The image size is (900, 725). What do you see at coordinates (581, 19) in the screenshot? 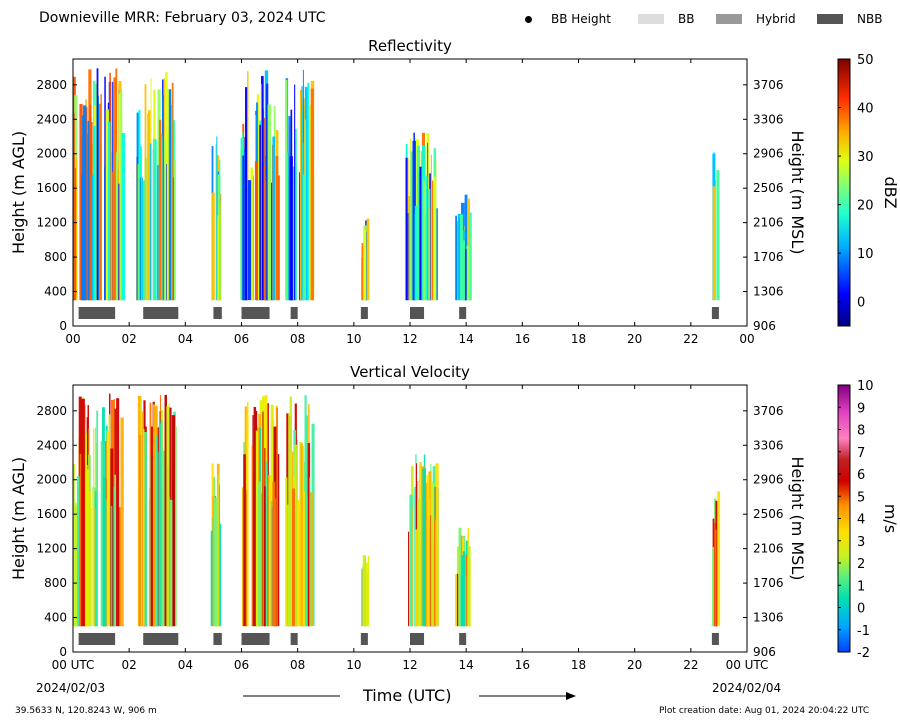
I see `legend-label-bb-height: BB Height` at bounding box center [581, 19].